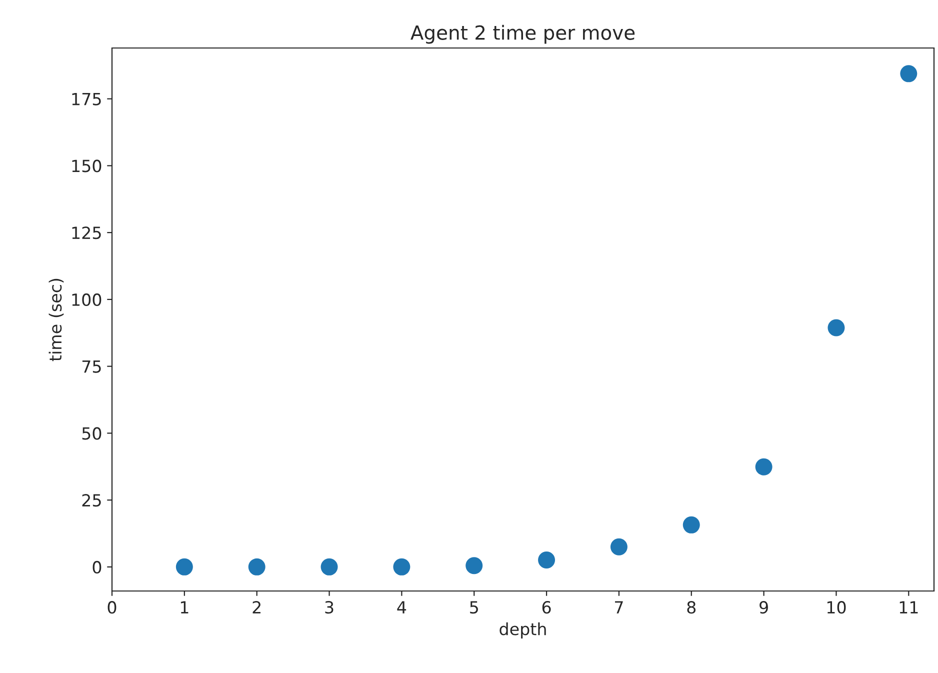 Image resolution: width=938 pixels, height=673 pixels. I want to click on y-tick-label: 0, so click(97, 567).